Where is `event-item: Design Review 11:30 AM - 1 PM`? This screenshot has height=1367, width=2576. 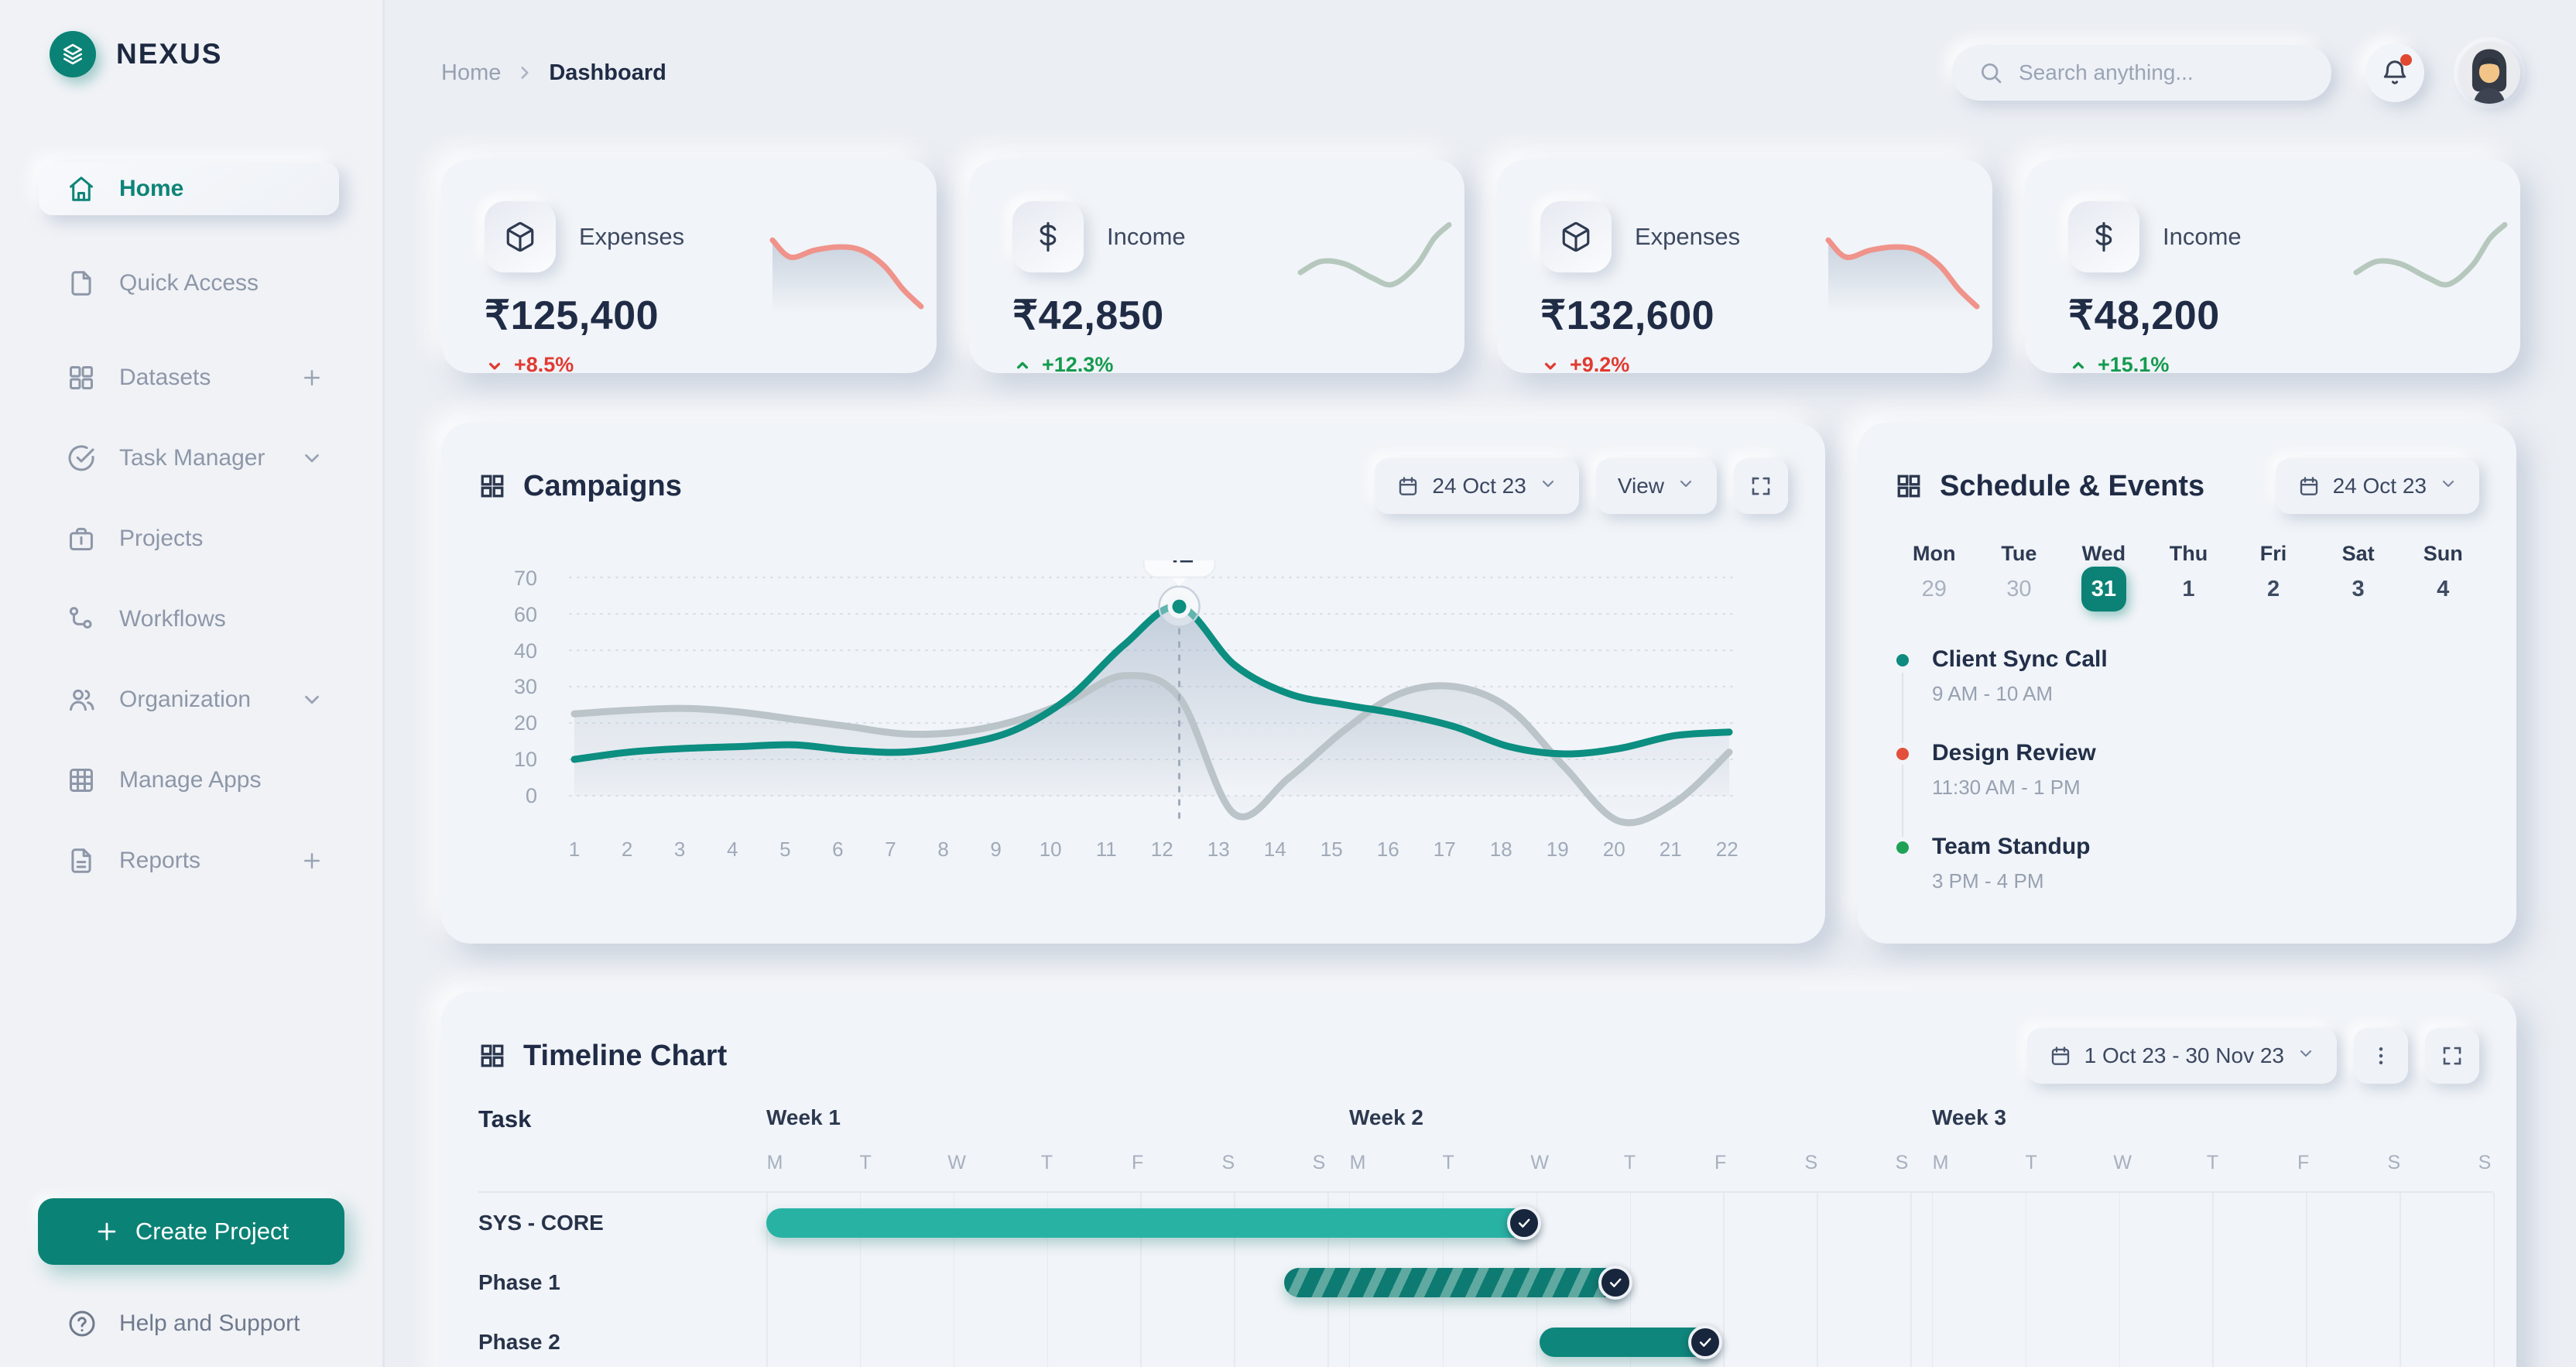
event-item: Design Review 11:30 AM - 1 PM is located at coordinates (2206, 770).